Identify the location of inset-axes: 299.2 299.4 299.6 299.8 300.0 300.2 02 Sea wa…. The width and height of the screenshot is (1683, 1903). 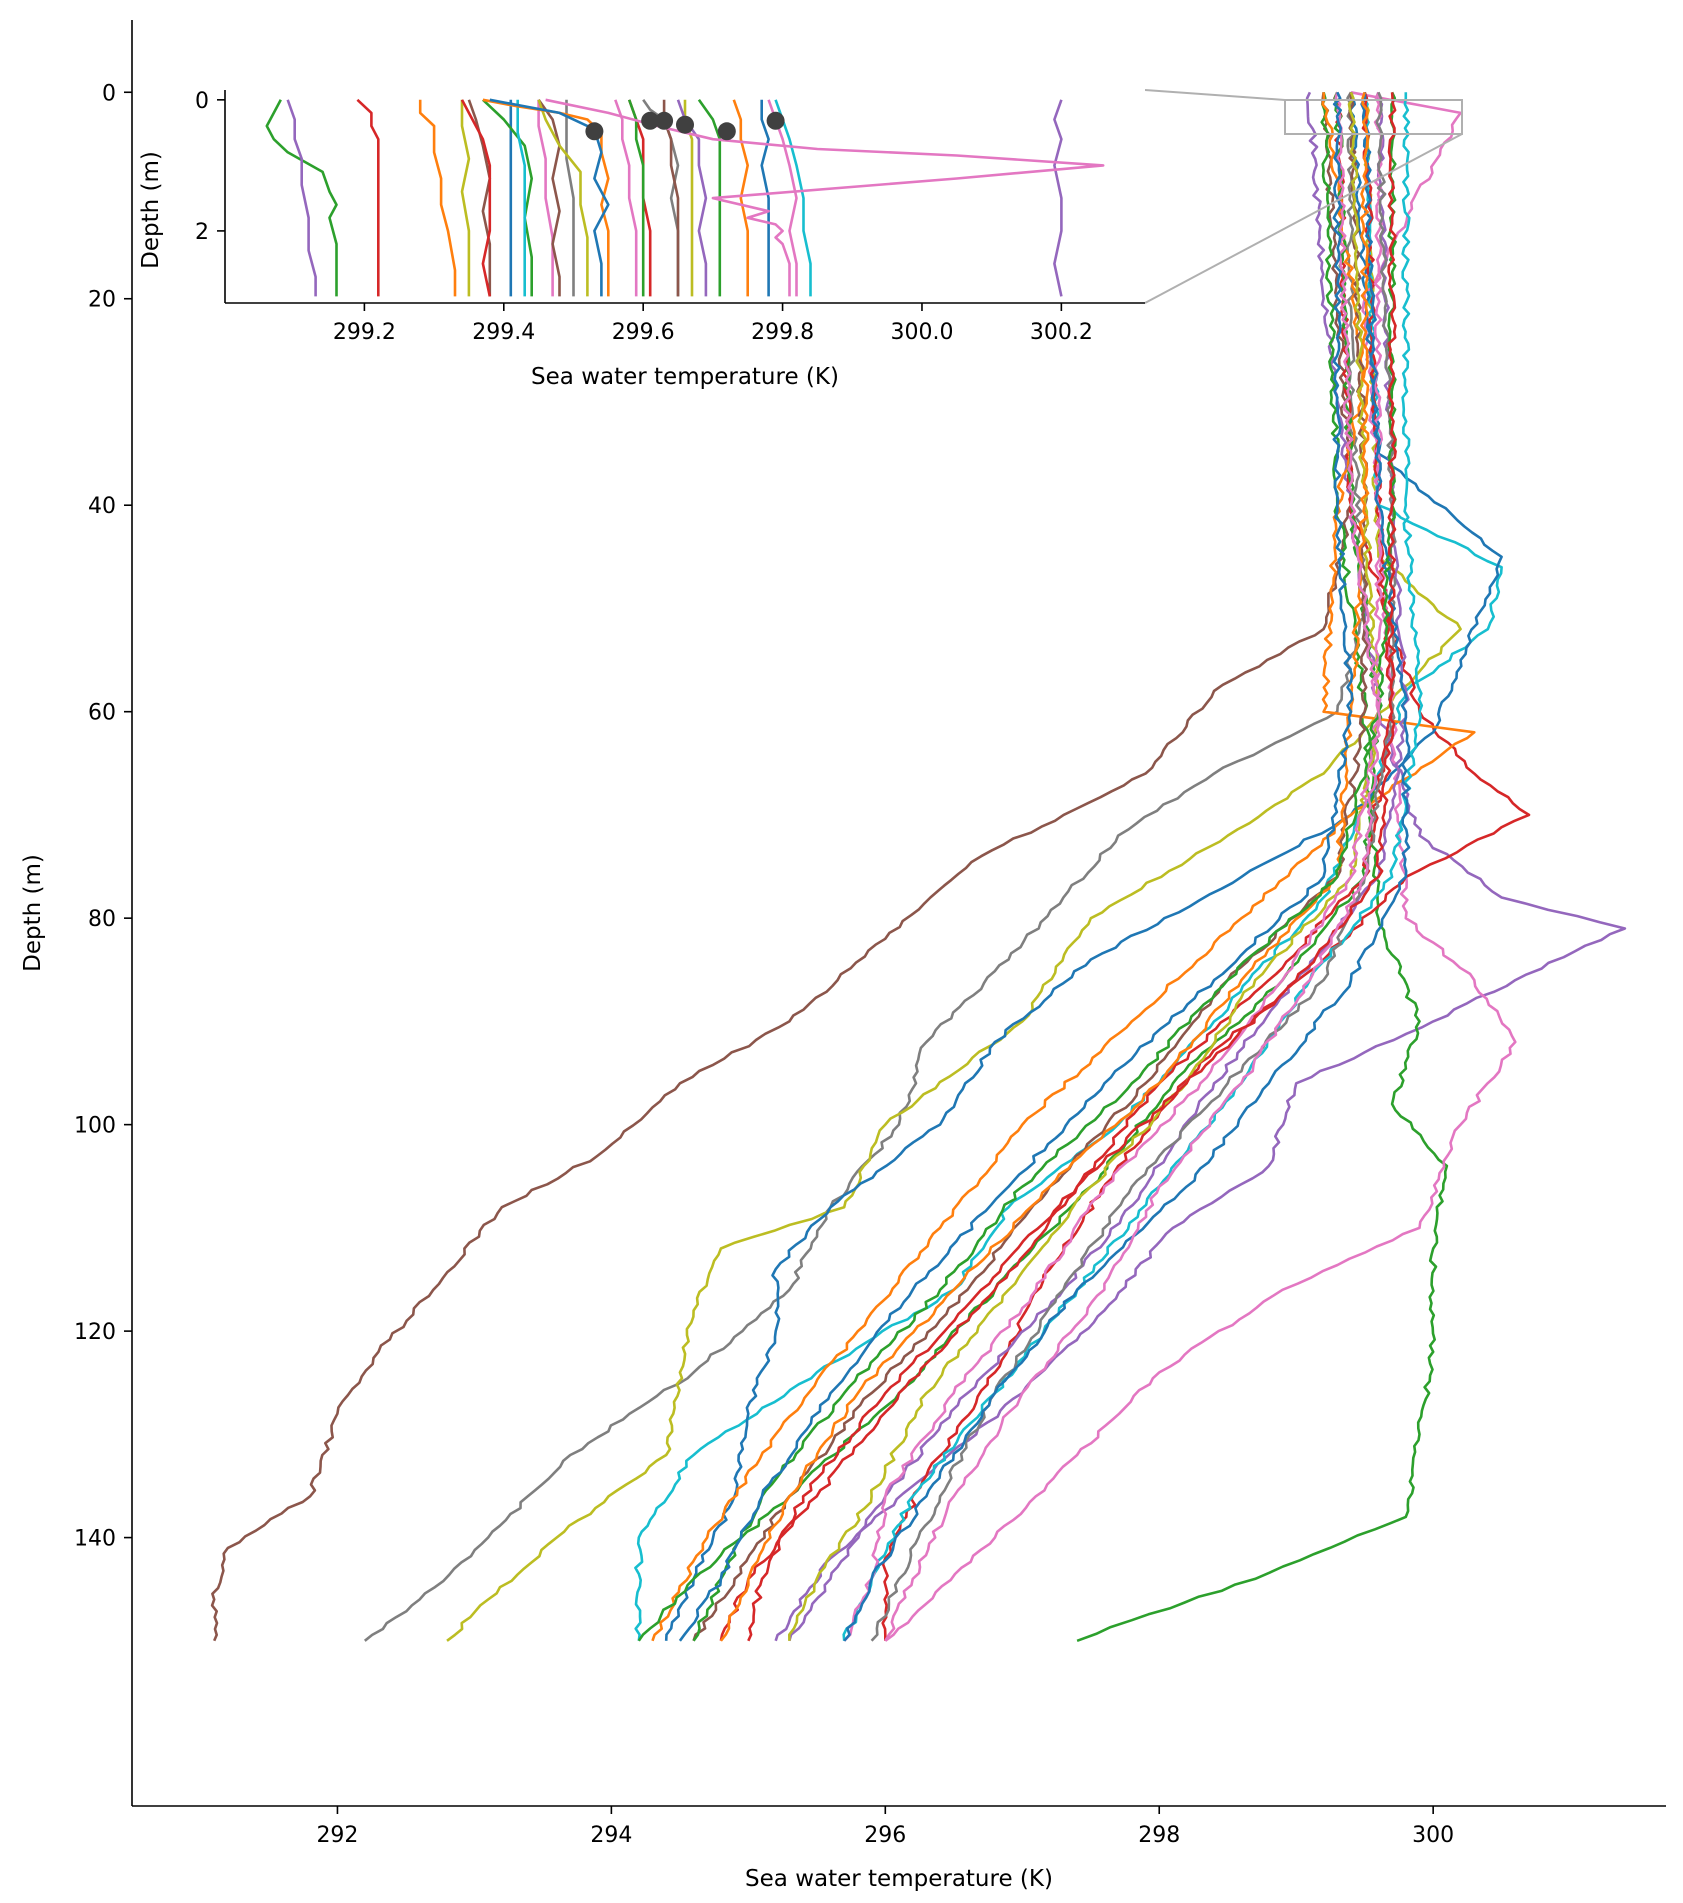
(641, 239).